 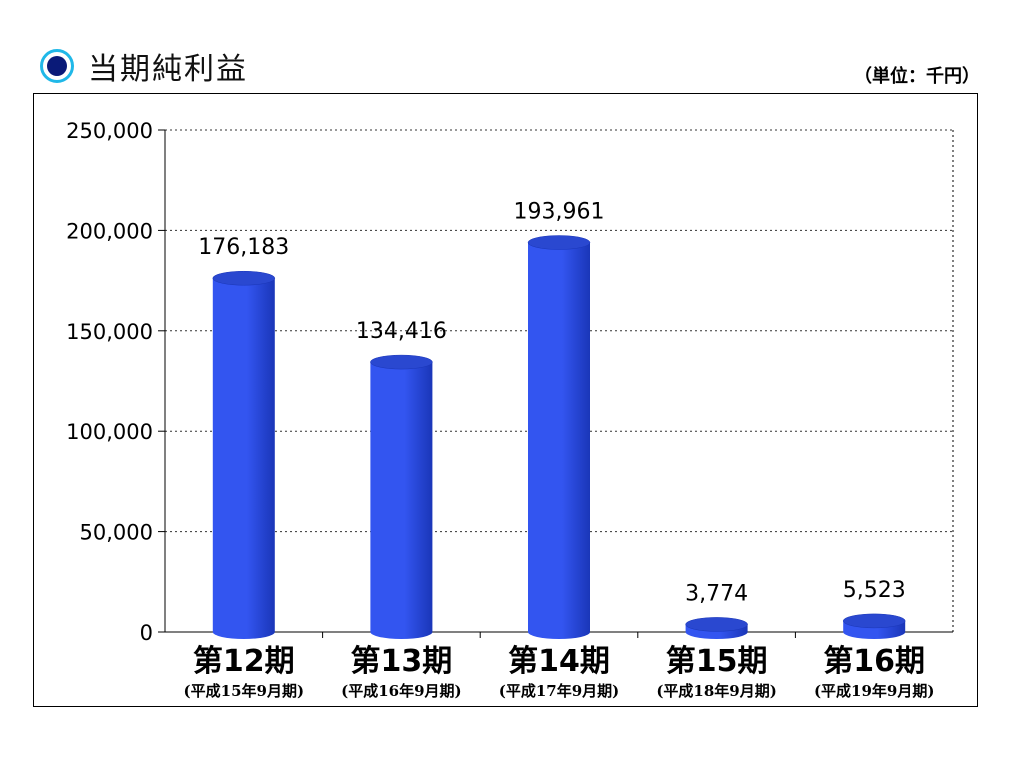 I want to click on x-sub-label: (平成17年9月期), so click(x=559, y=691).